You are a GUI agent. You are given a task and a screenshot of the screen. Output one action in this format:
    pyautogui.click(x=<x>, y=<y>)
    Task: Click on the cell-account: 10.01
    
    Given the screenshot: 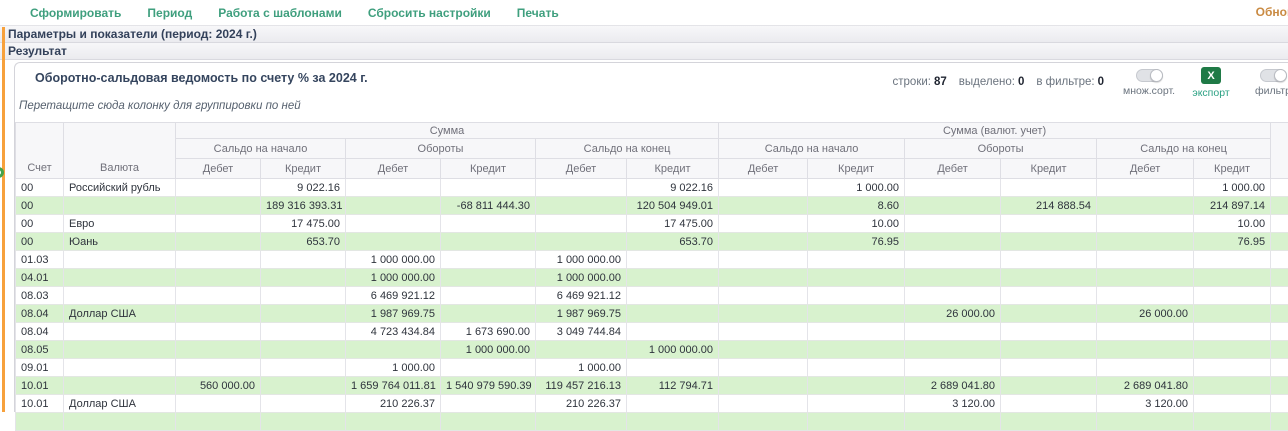 What is the action you would take?
    pyautogui.click(x=40, y=404)
    